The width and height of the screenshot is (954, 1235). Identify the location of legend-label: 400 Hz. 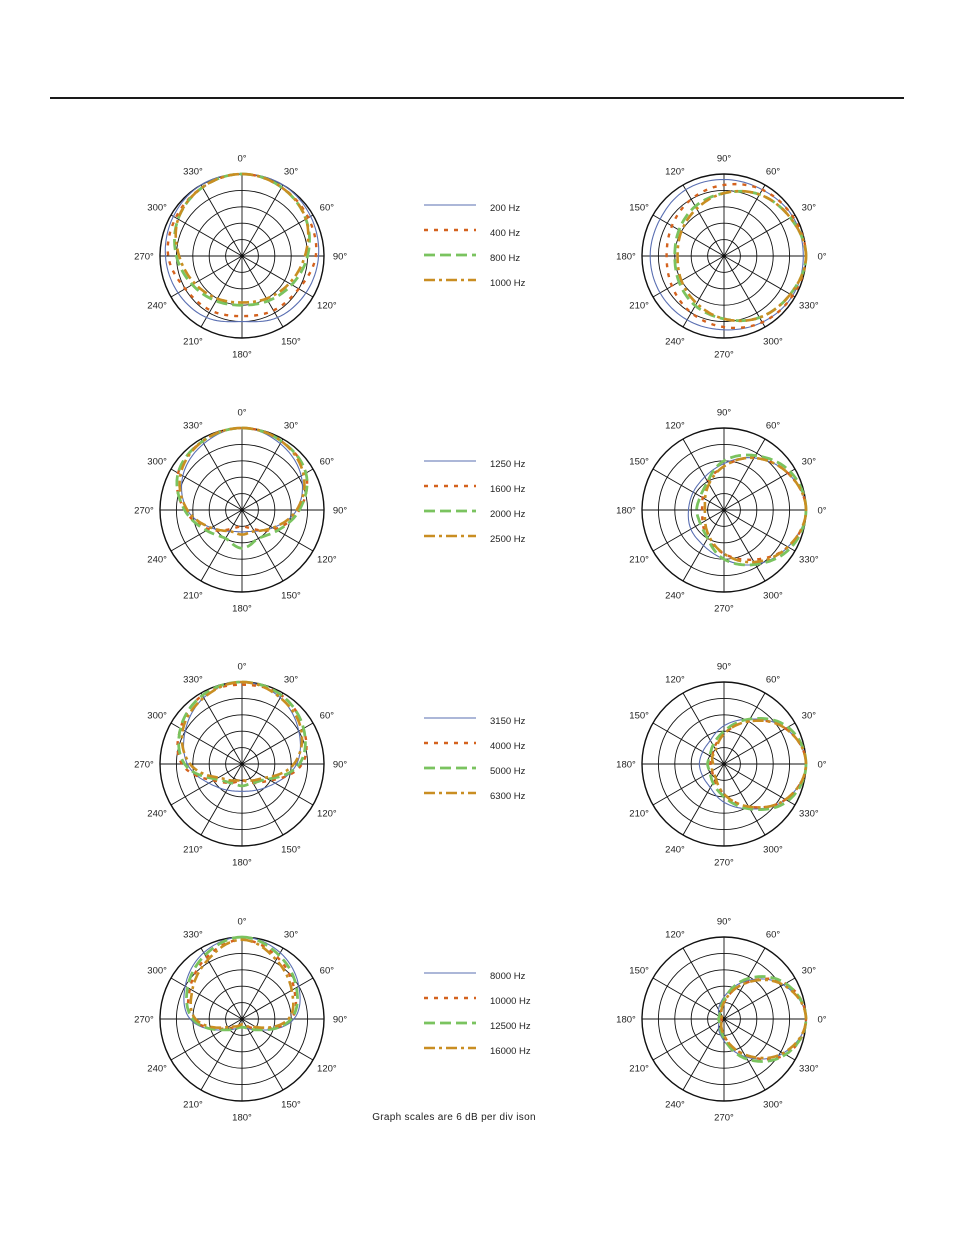
(505, 233).